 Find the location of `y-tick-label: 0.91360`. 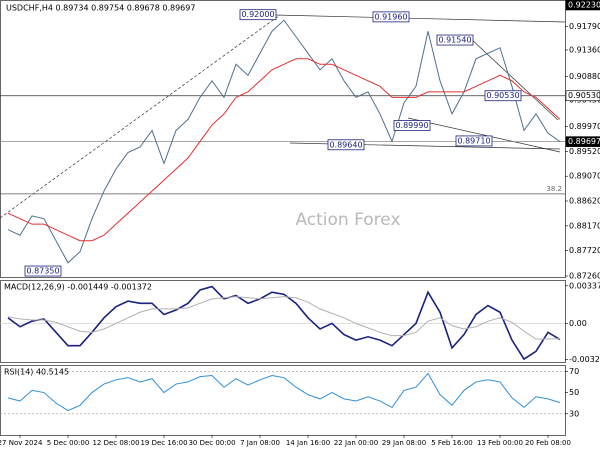

y-tick-label: 0.91360 is located at coordinates (584, 49).